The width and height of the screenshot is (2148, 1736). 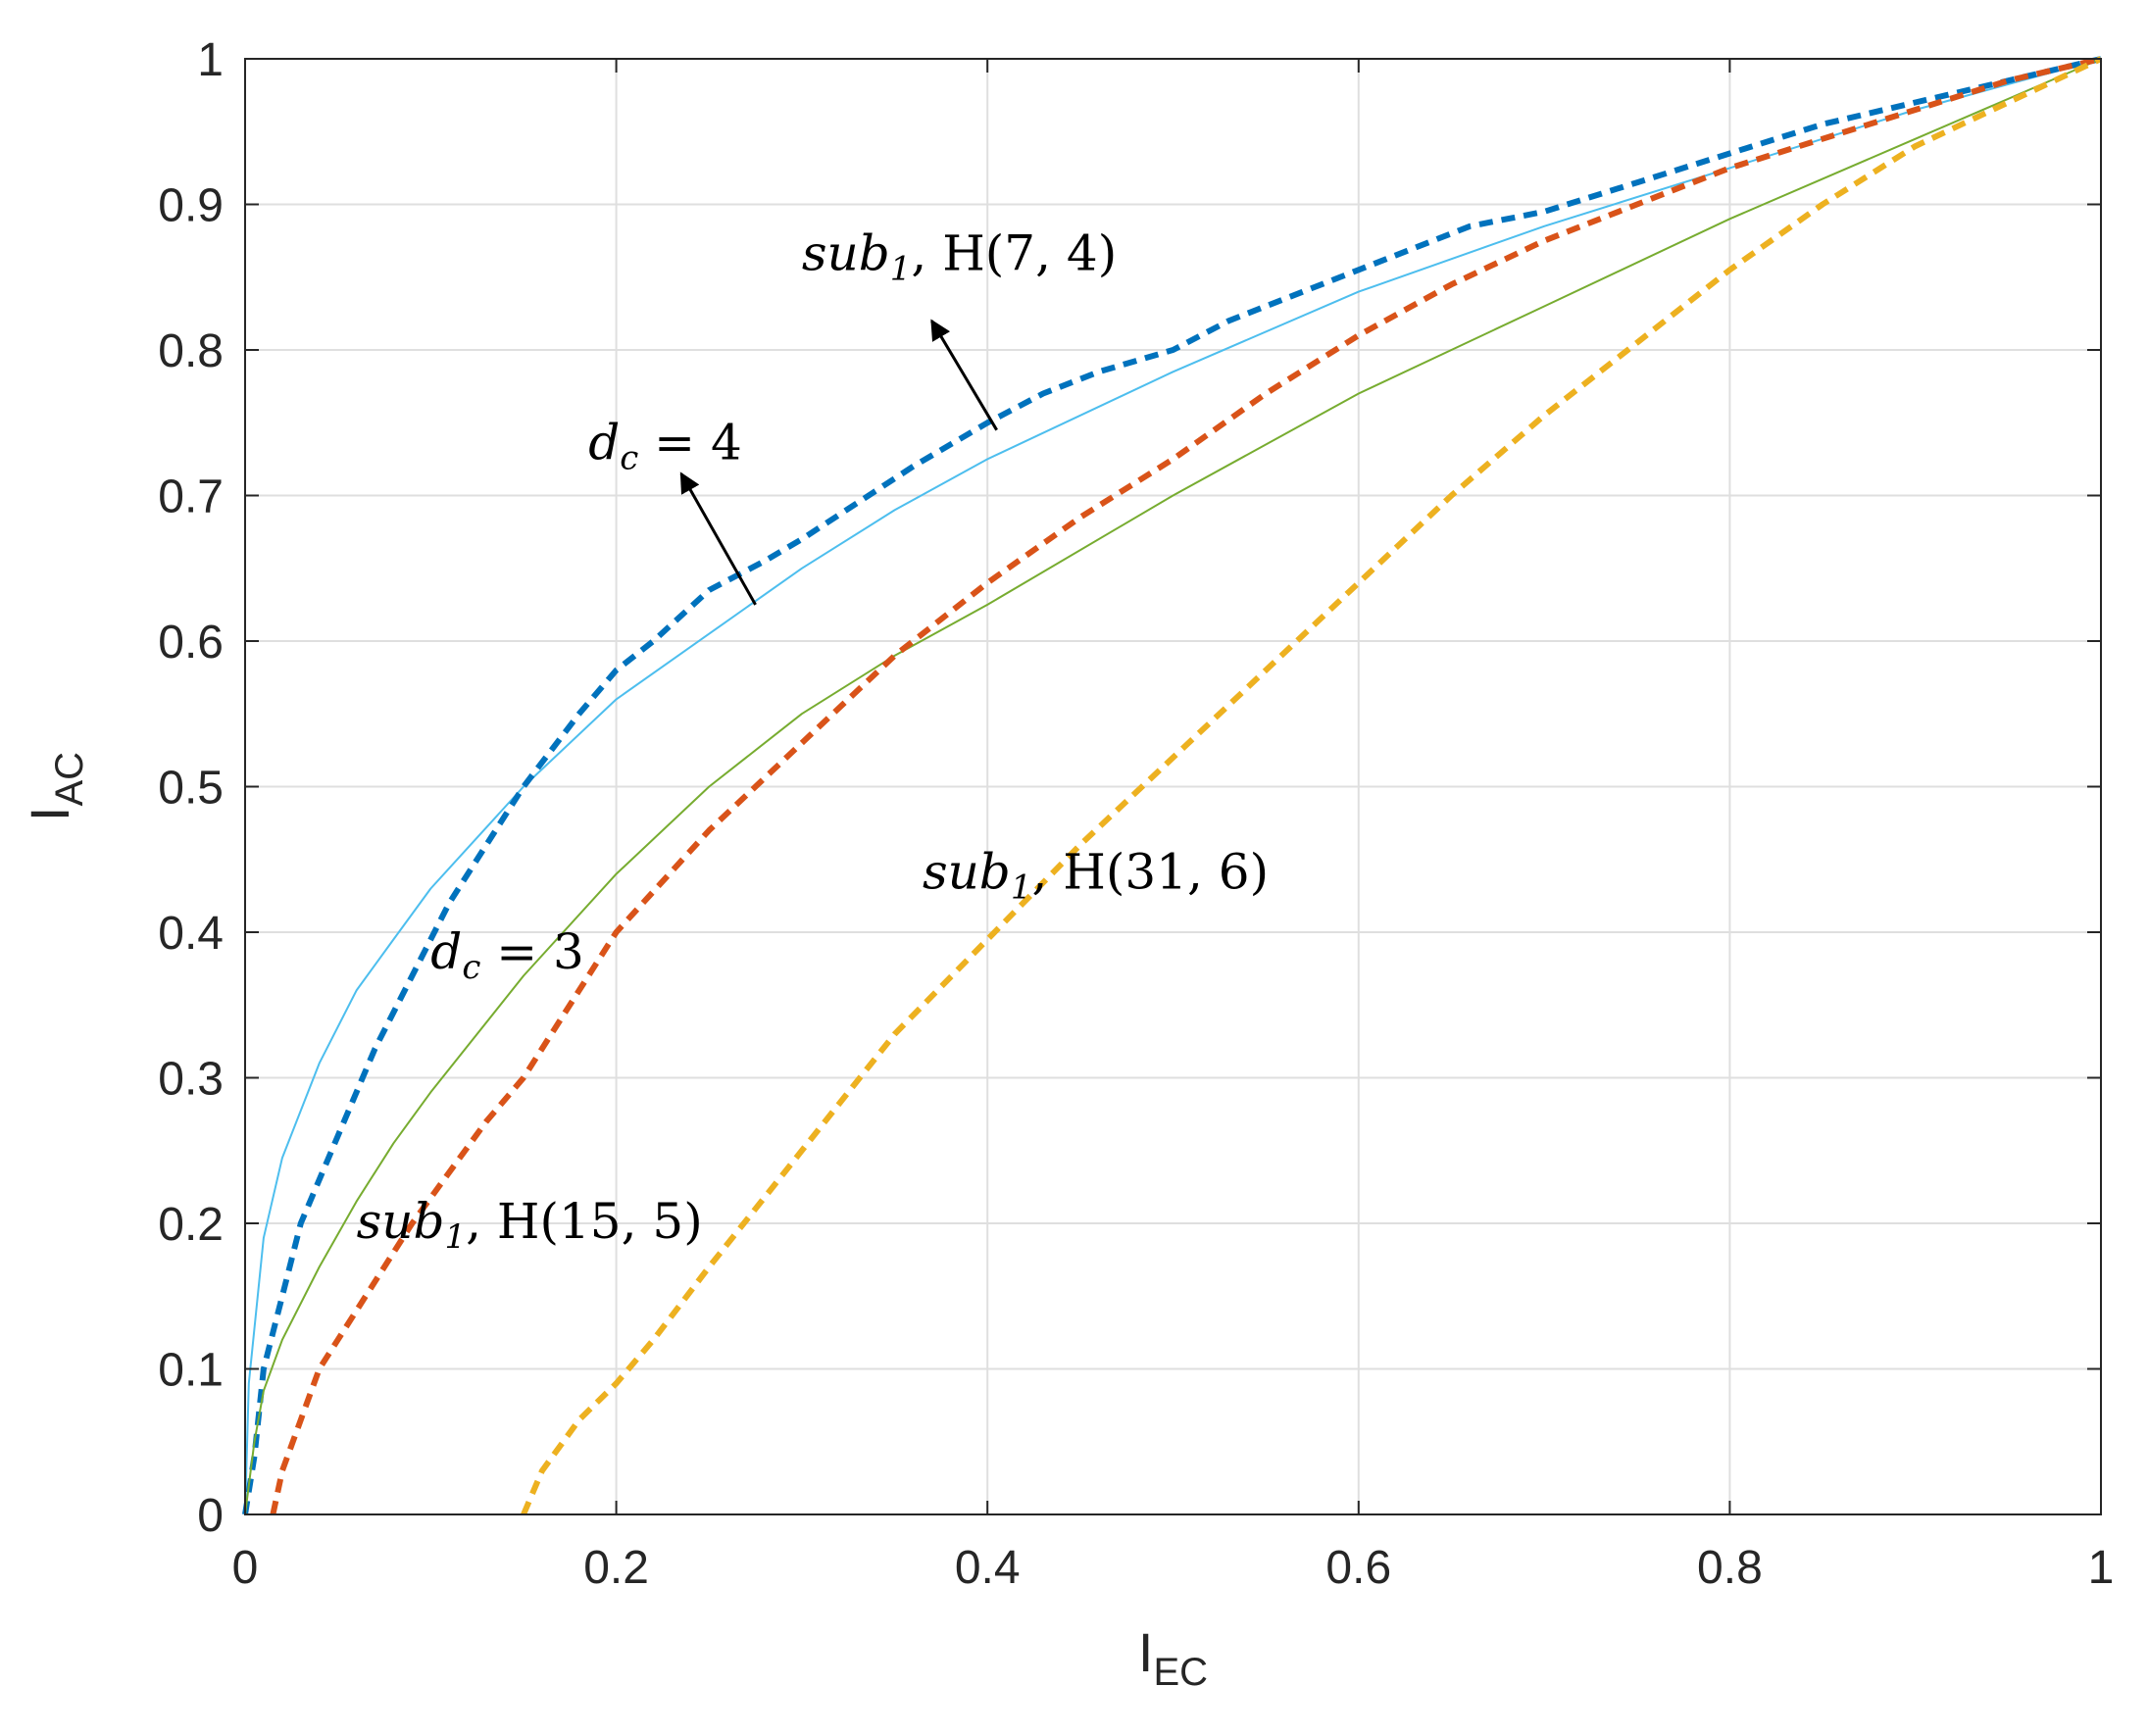 I want to click on y-tick-label: 0.5, so click(x=191, y=789).